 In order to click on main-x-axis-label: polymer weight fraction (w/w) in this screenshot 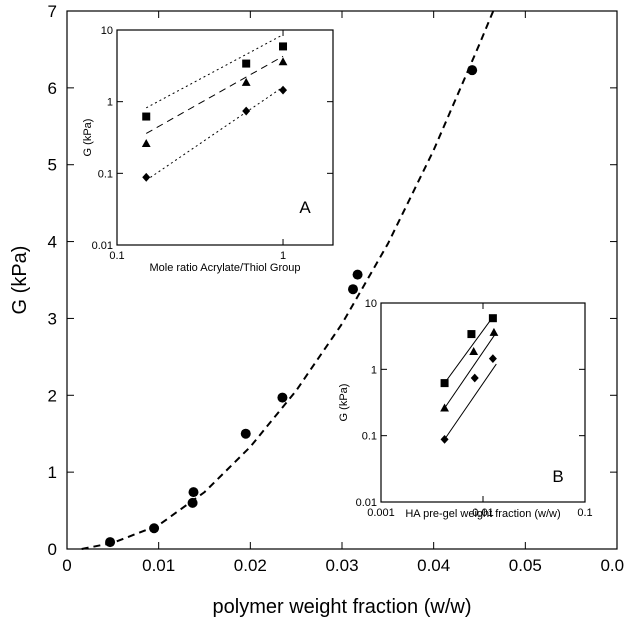, I will do `click(342, 607)`.